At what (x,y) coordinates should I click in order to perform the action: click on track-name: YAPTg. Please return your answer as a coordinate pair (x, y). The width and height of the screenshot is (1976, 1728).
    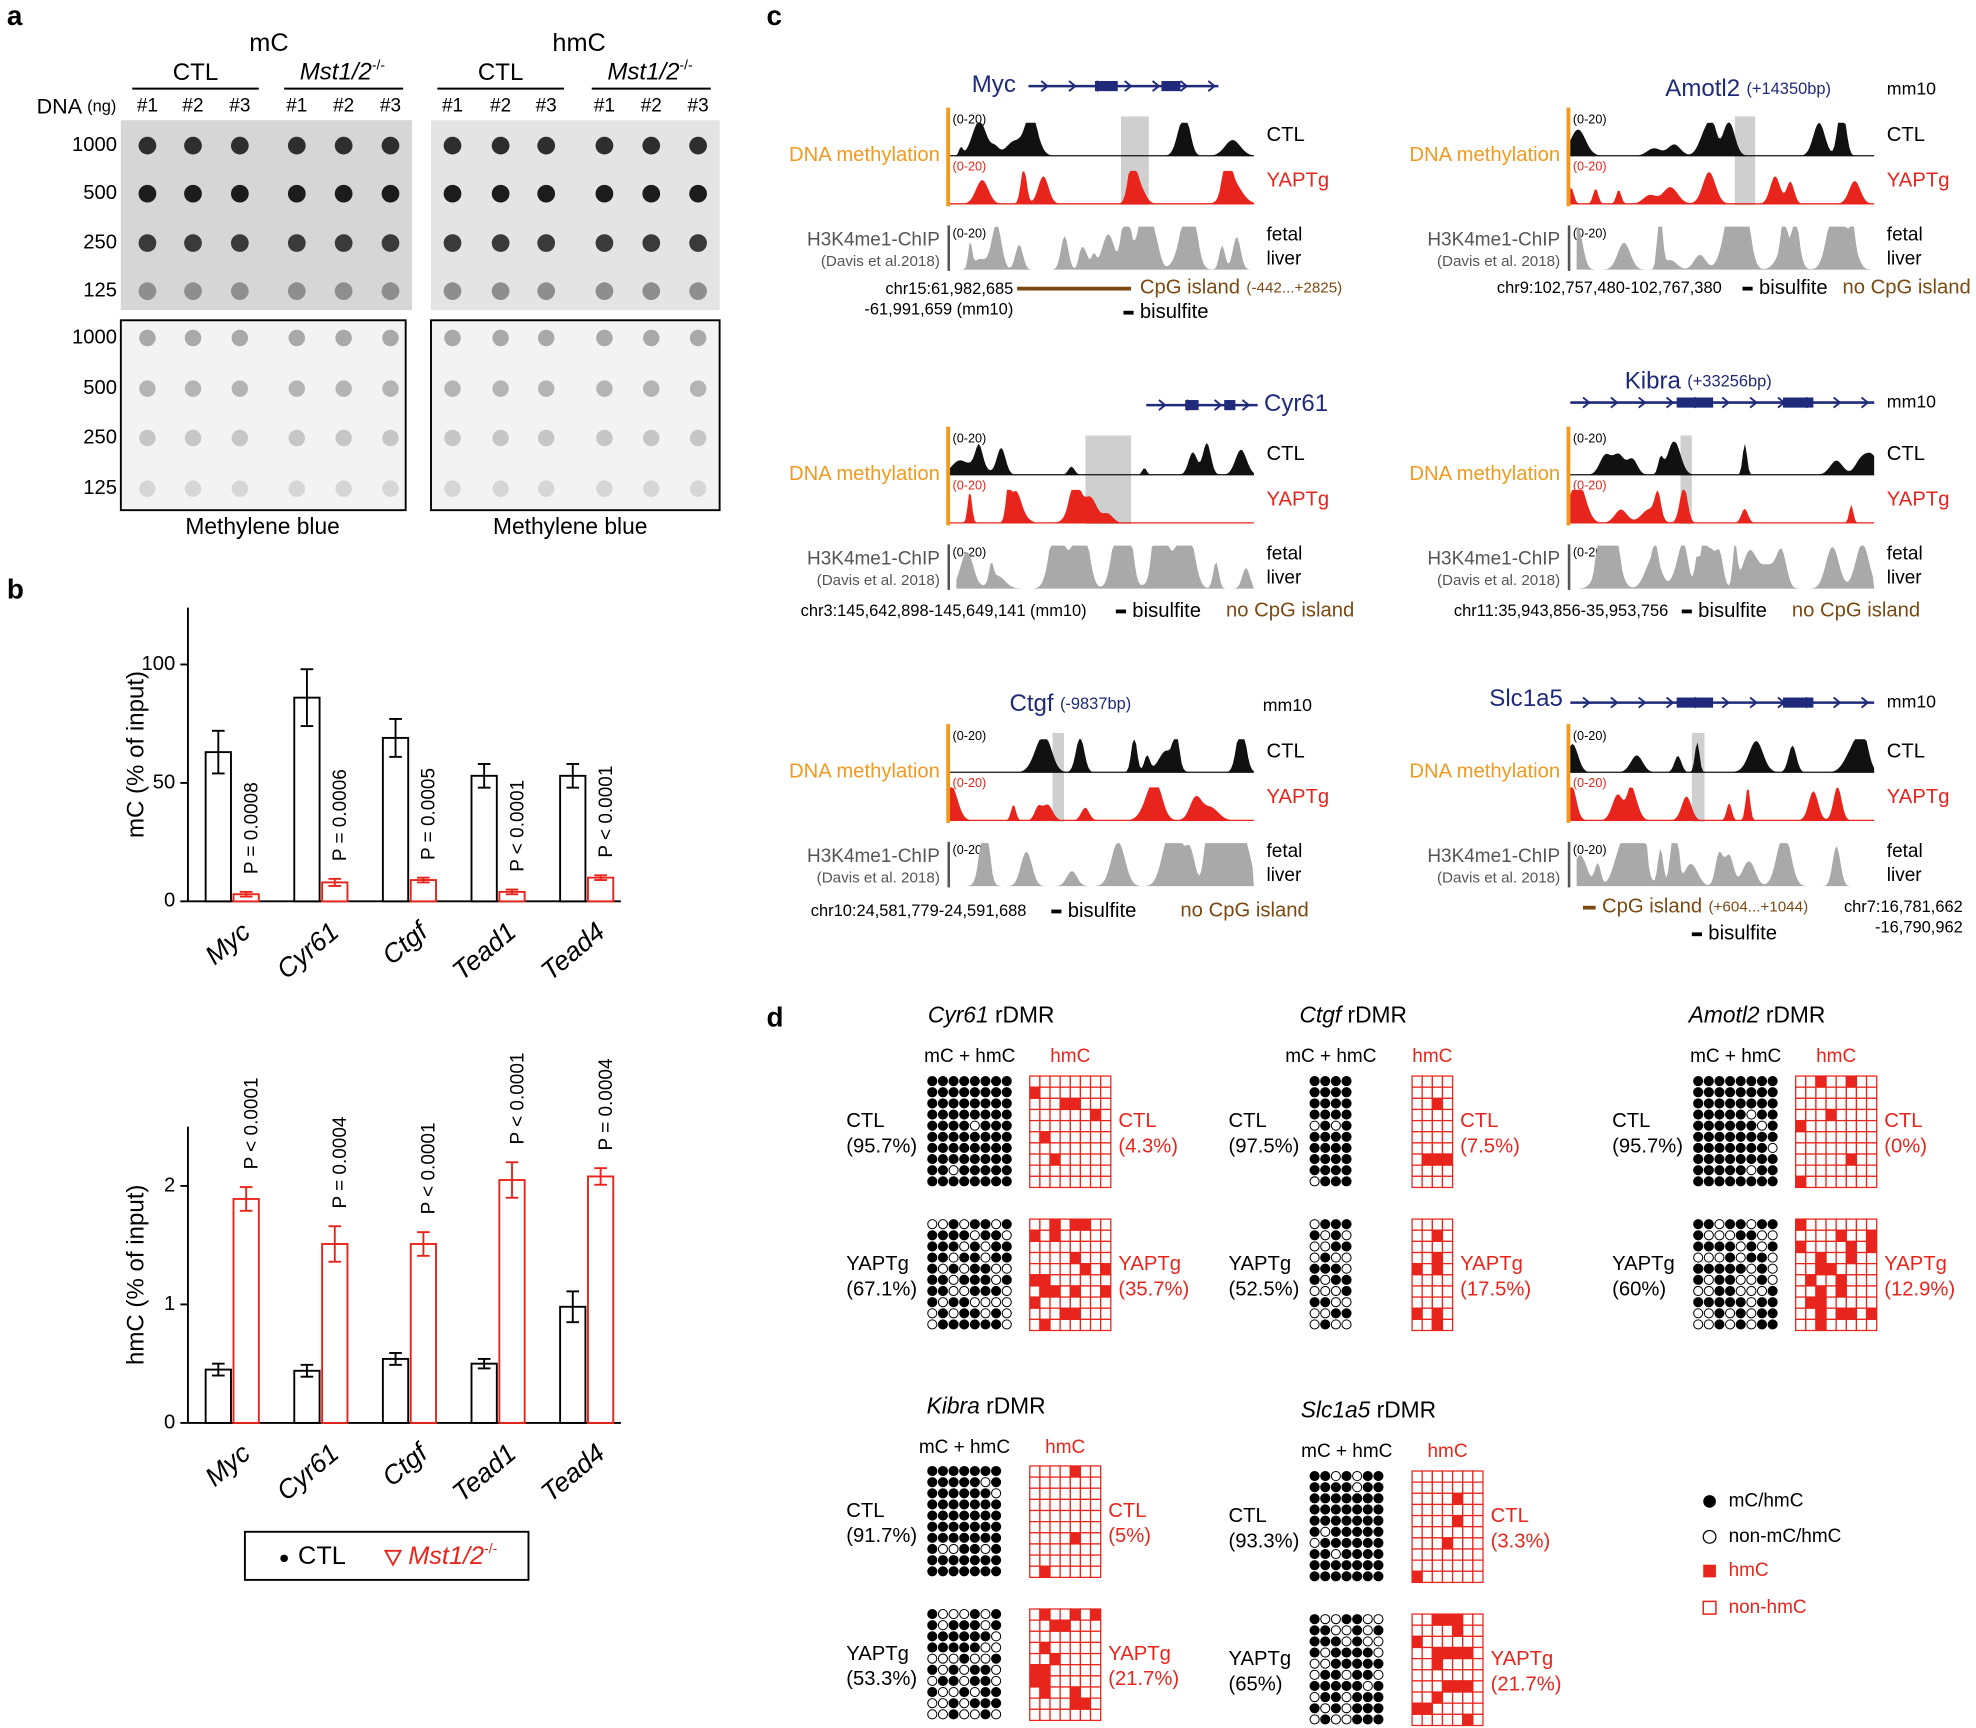
    Looking at the image, I should click on (1918, 499).